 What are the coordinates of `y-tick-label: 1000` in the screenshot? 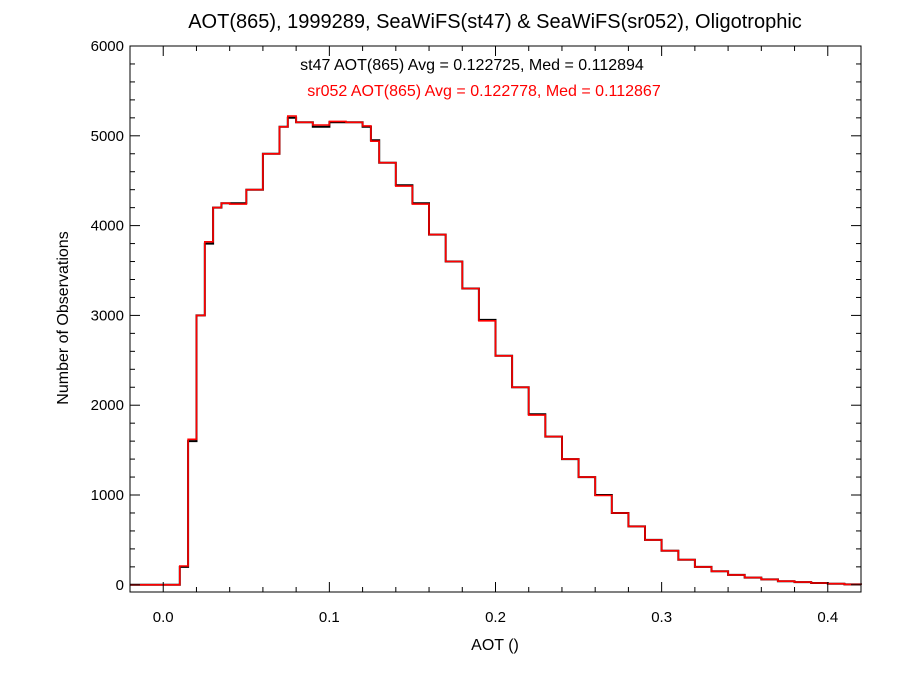 It's located at (107, 495).